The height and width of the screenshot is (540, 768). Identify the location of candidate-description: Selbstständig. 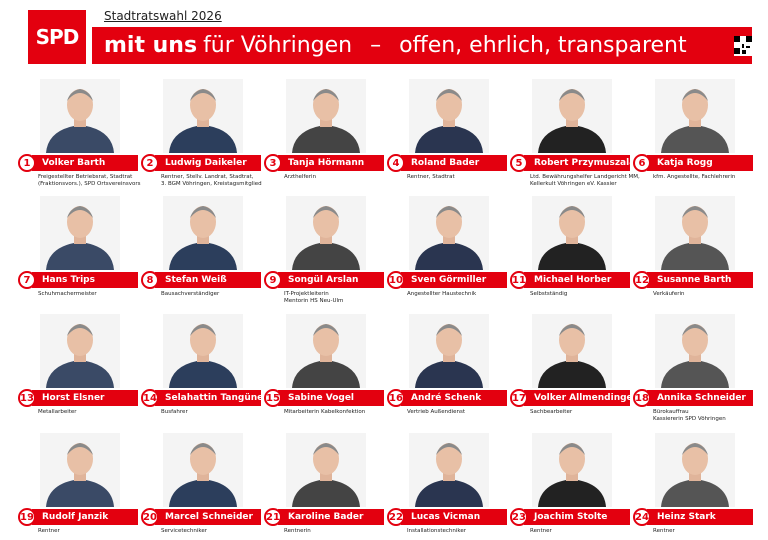
(549, 294).